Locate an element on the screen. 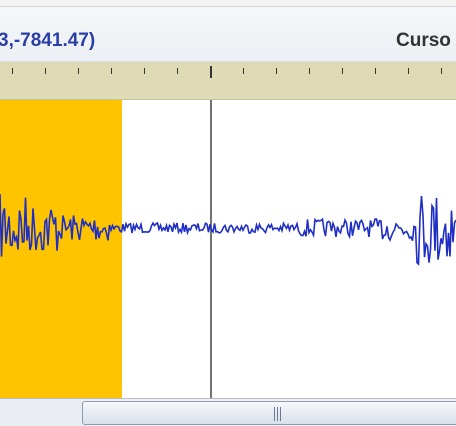 Image resolution: width=456 pixels, height=426 pixels. info-bar: 3,-7841.47) Curso is located at coordinates (228, 34).